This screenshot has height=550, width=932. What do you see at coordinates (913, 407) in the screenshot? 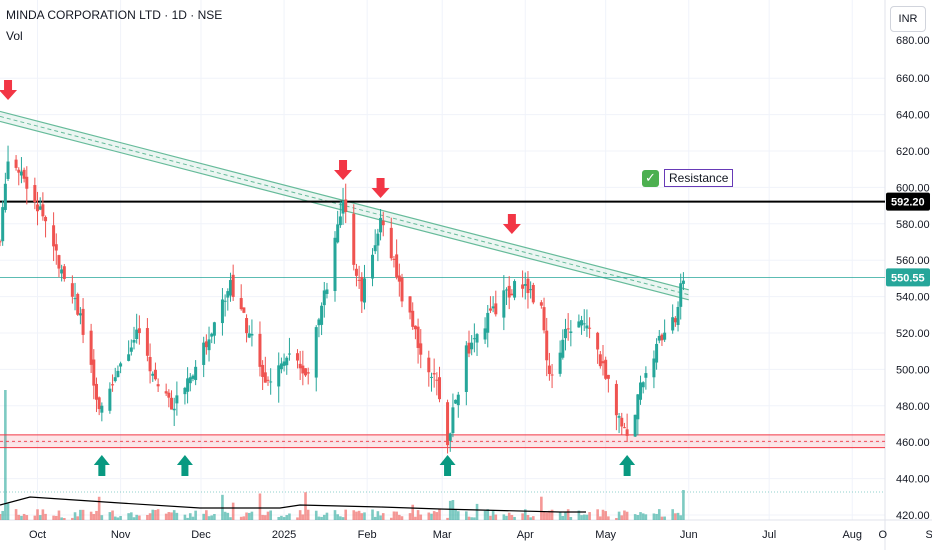
I see `price-tick-label: 480.00` at bounding box center [913, 407].